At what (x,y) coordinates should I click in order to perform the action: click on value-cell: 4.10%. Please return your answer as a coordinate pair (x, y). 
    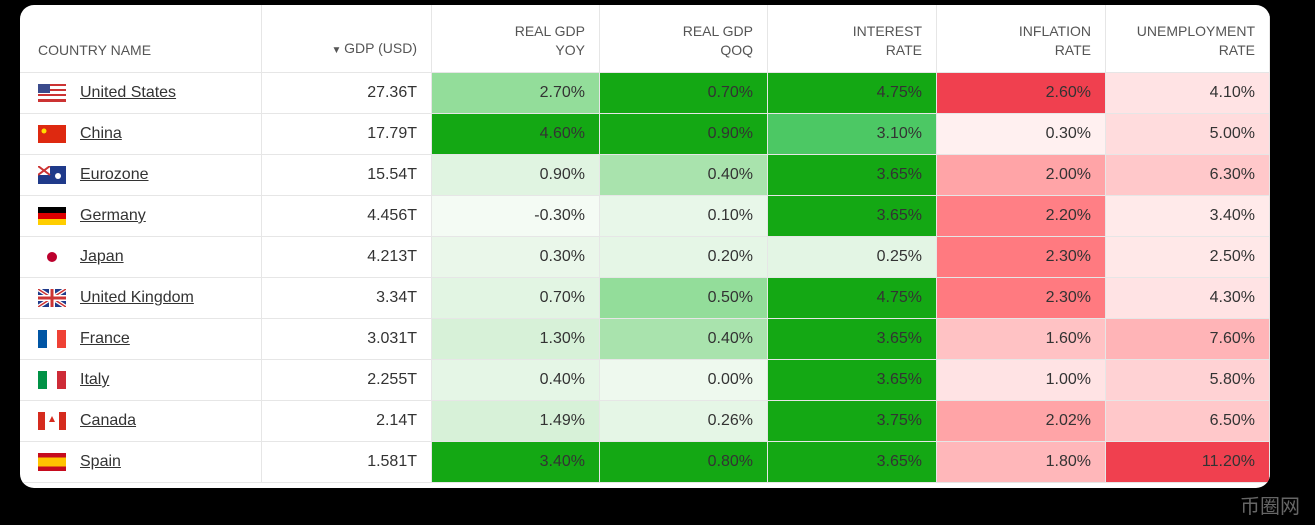
    Looking at the image, I should click on (1188, 93).